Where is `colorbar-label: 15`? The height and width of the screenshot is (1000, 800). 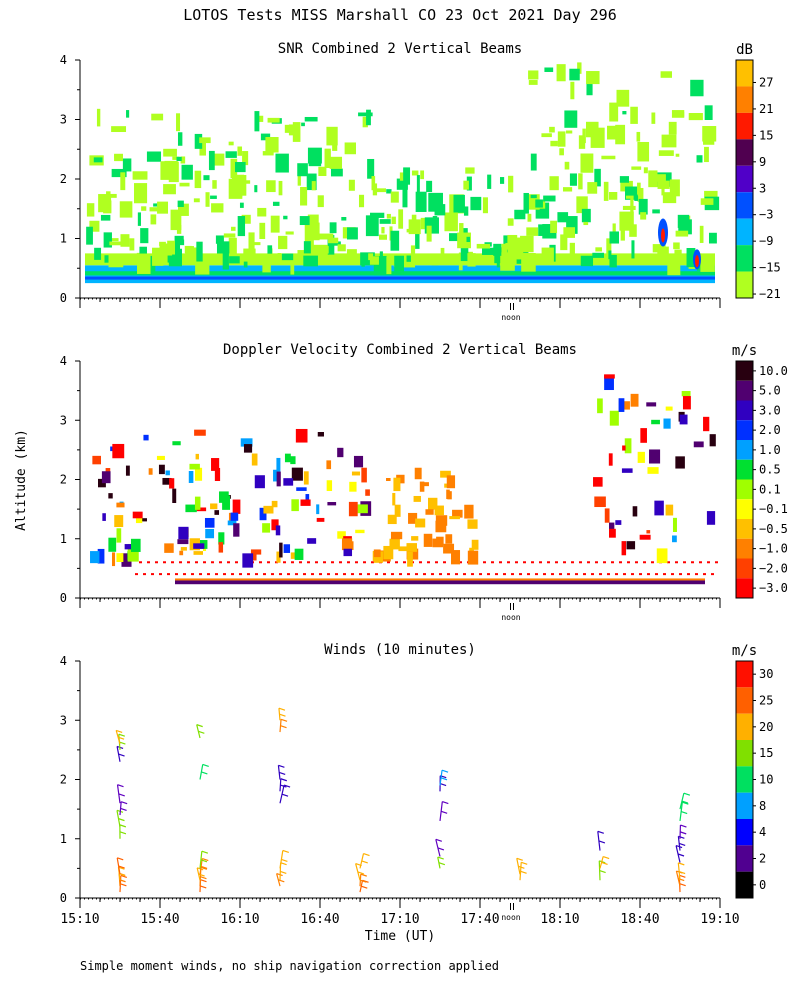
colorbar-label: 15 is located at coordinates (766, 135).